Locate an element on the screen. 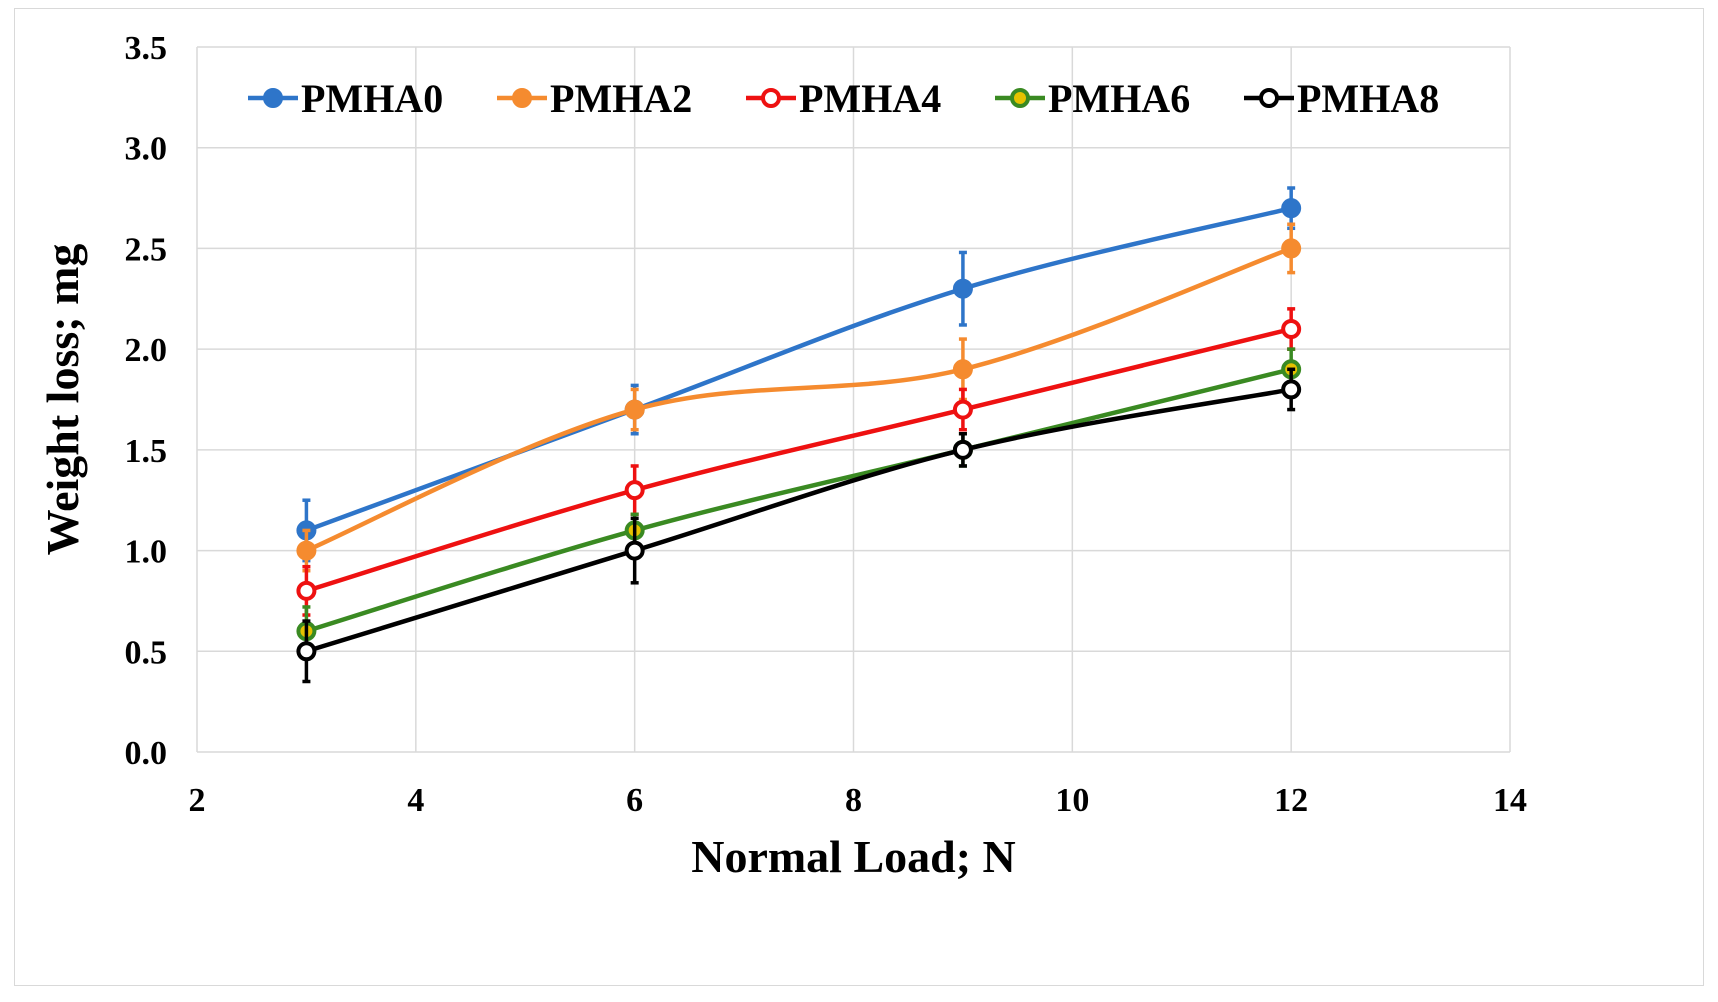 This screenshot has height=1002, width=1718. x-tick-label: 14 is located at coordinates (1510, 800).